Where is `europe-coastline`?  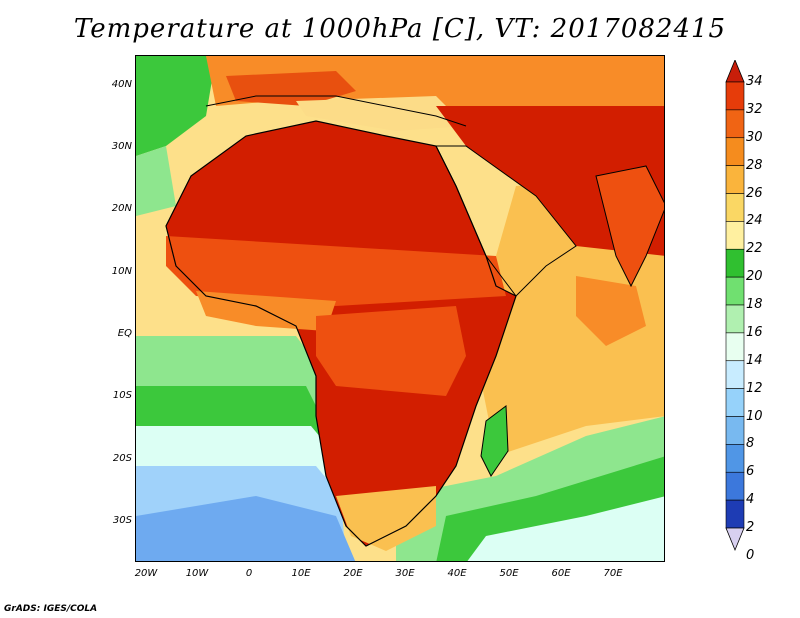 europe-coastline is located at coordinates (336, 111).